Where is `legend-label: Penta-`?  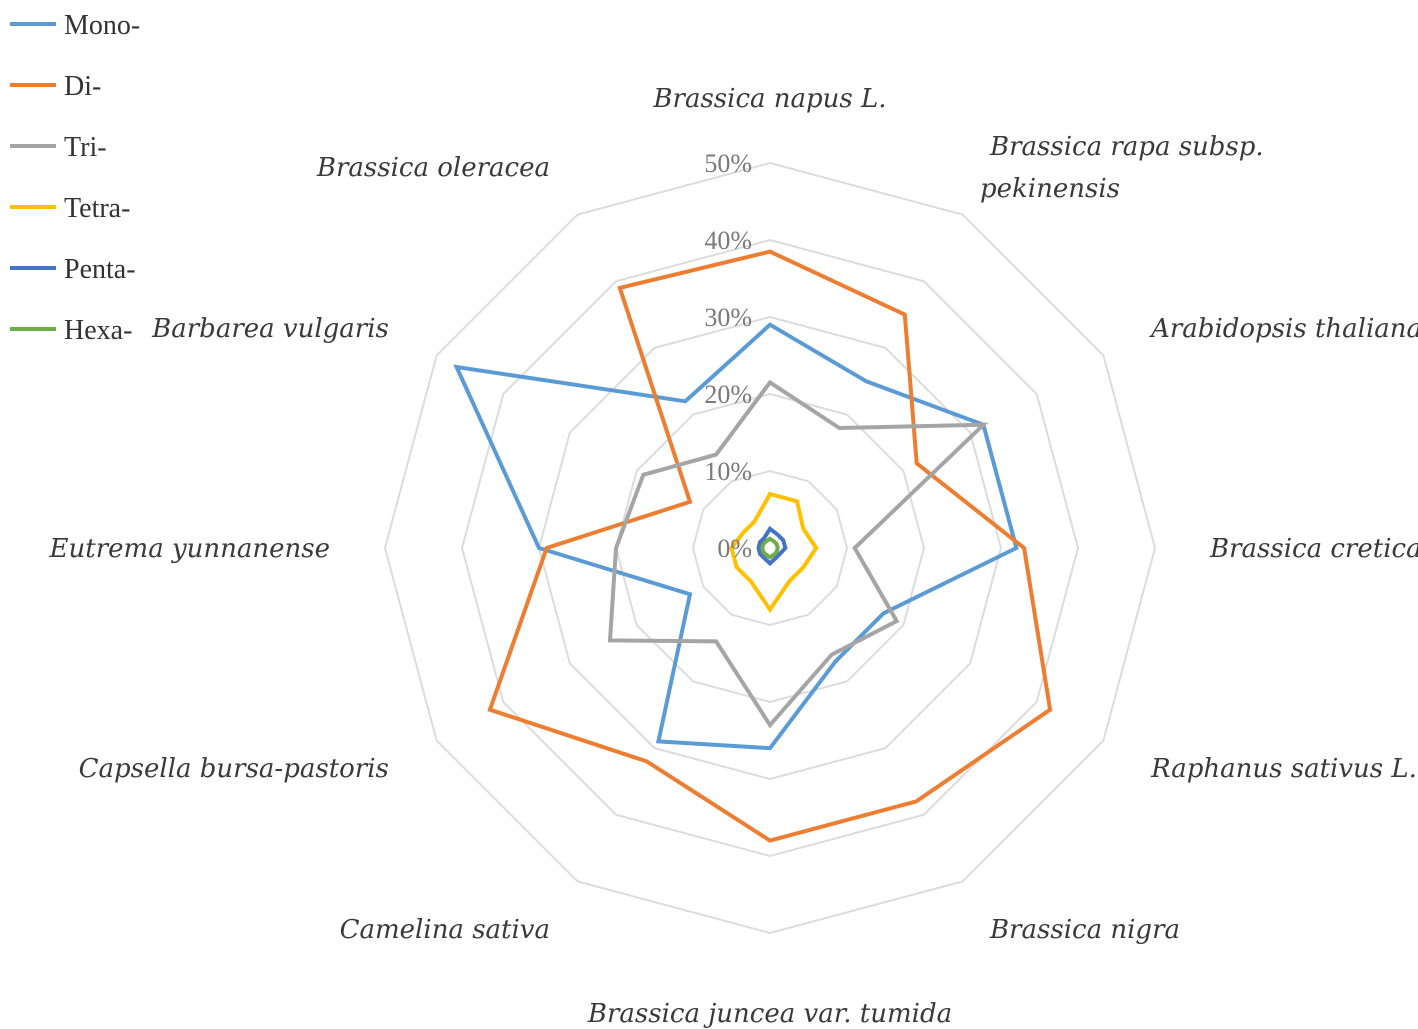 legend-label: Penta- is located at coordinates (100, 269).